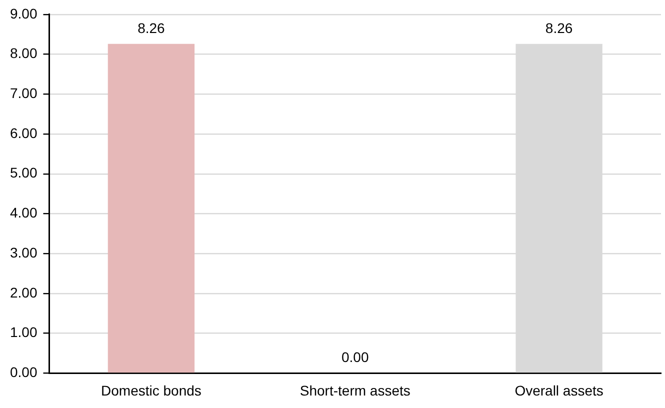 This screenshot has width=665, height=408. What do you see at coordinates (355, 390) in the screenshot?
I see `x-tick-label: Short-term assets` at bounding box center [355, 390].